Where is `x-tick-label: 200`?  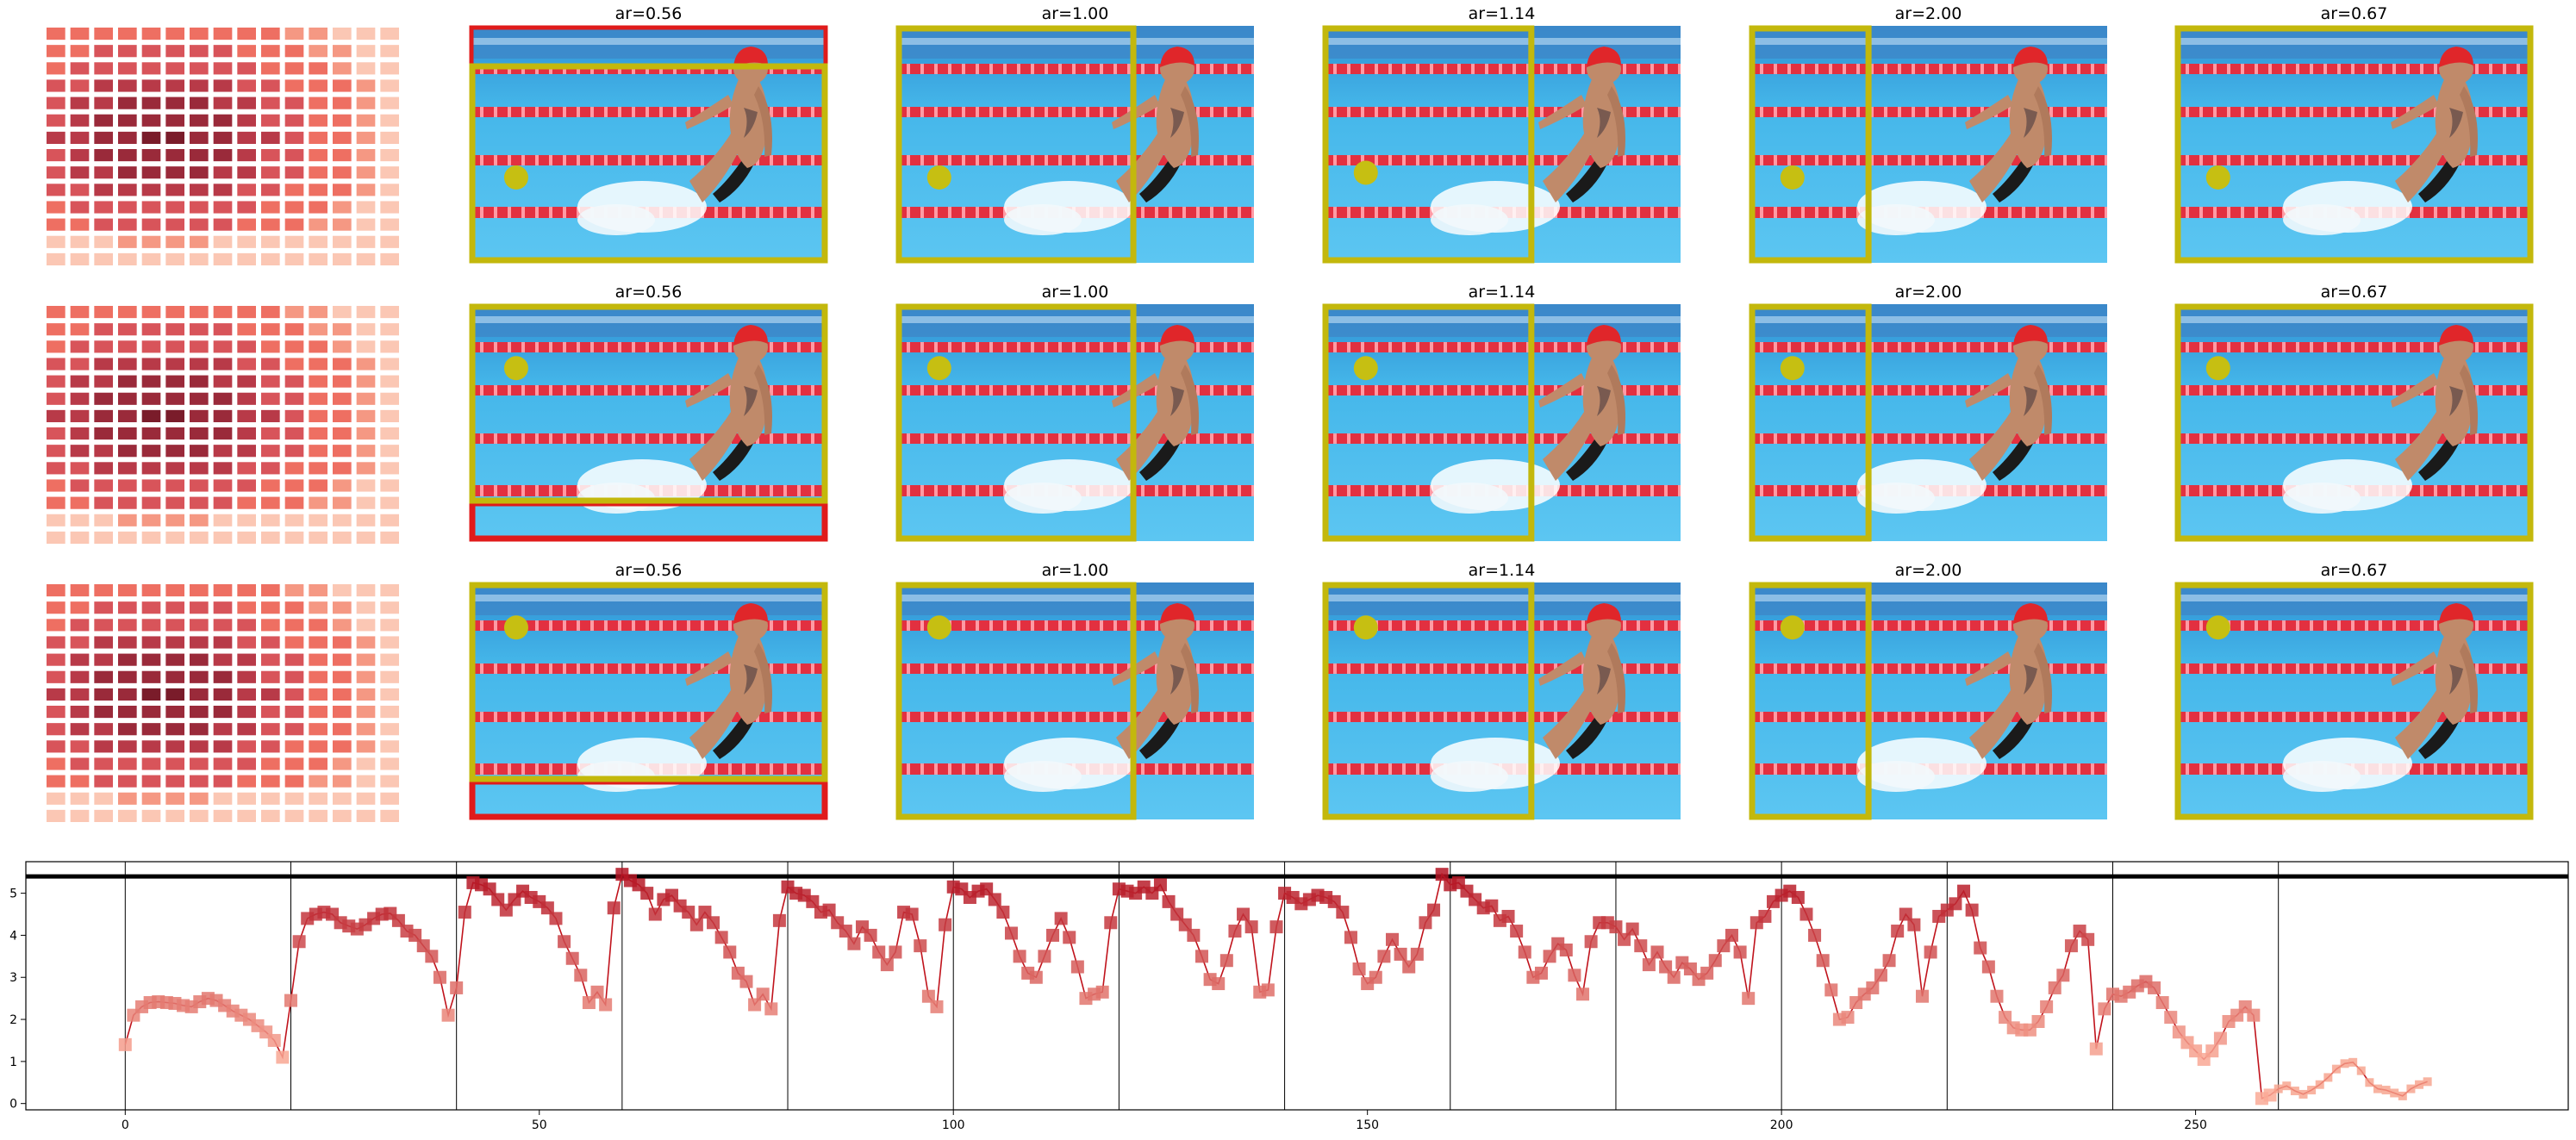
x-tick-label: 200 is located at coordinates (1781, 1125).